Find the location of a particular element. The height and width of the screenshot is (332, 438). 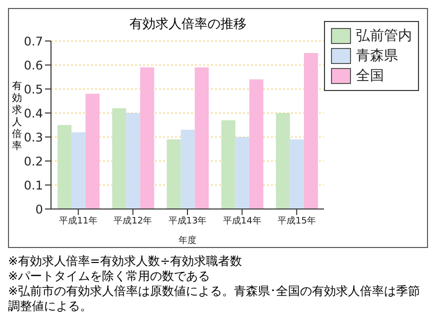

y-axis-title: 有効求人倍率 is located at coordinates (17, 117).